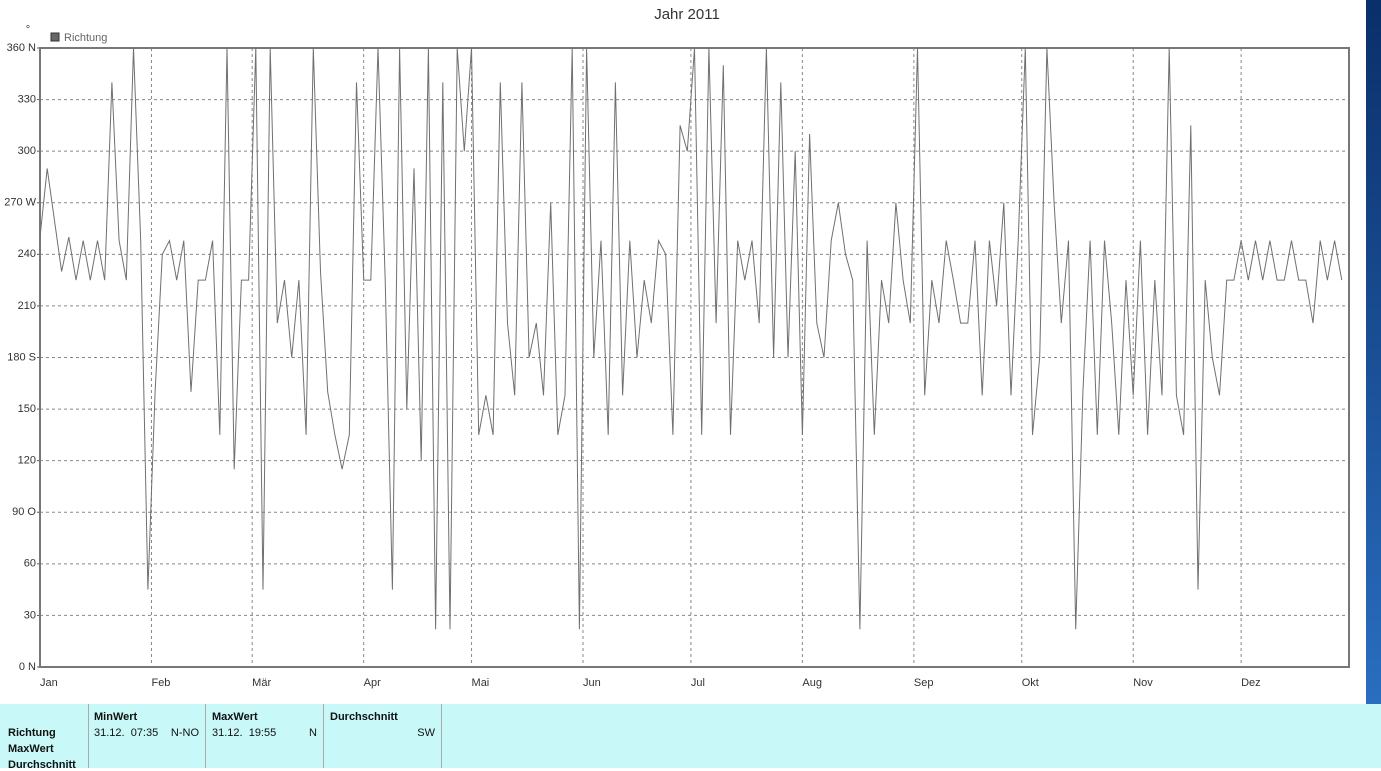 The width and height of the screenshot is (1381, 771). I want to click on column: MaxWert 31.12. 19:55 N, so click(265, 736).